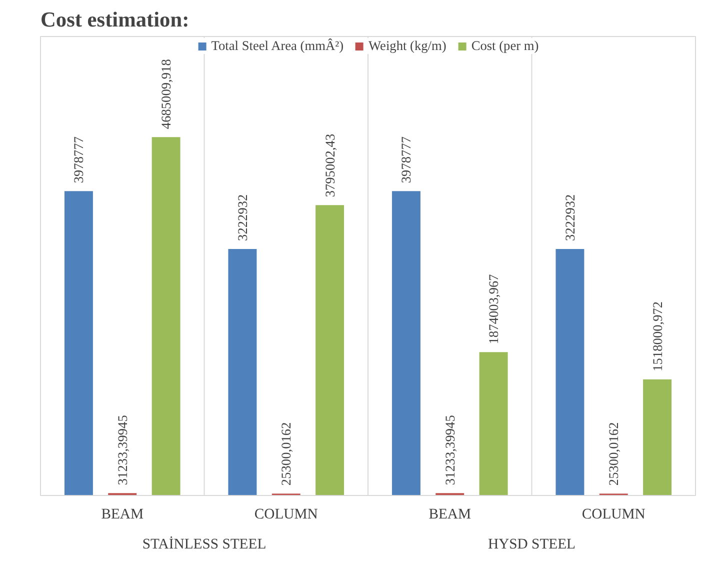  I want to click on data-label: 3795002,43, so click(330, 166).